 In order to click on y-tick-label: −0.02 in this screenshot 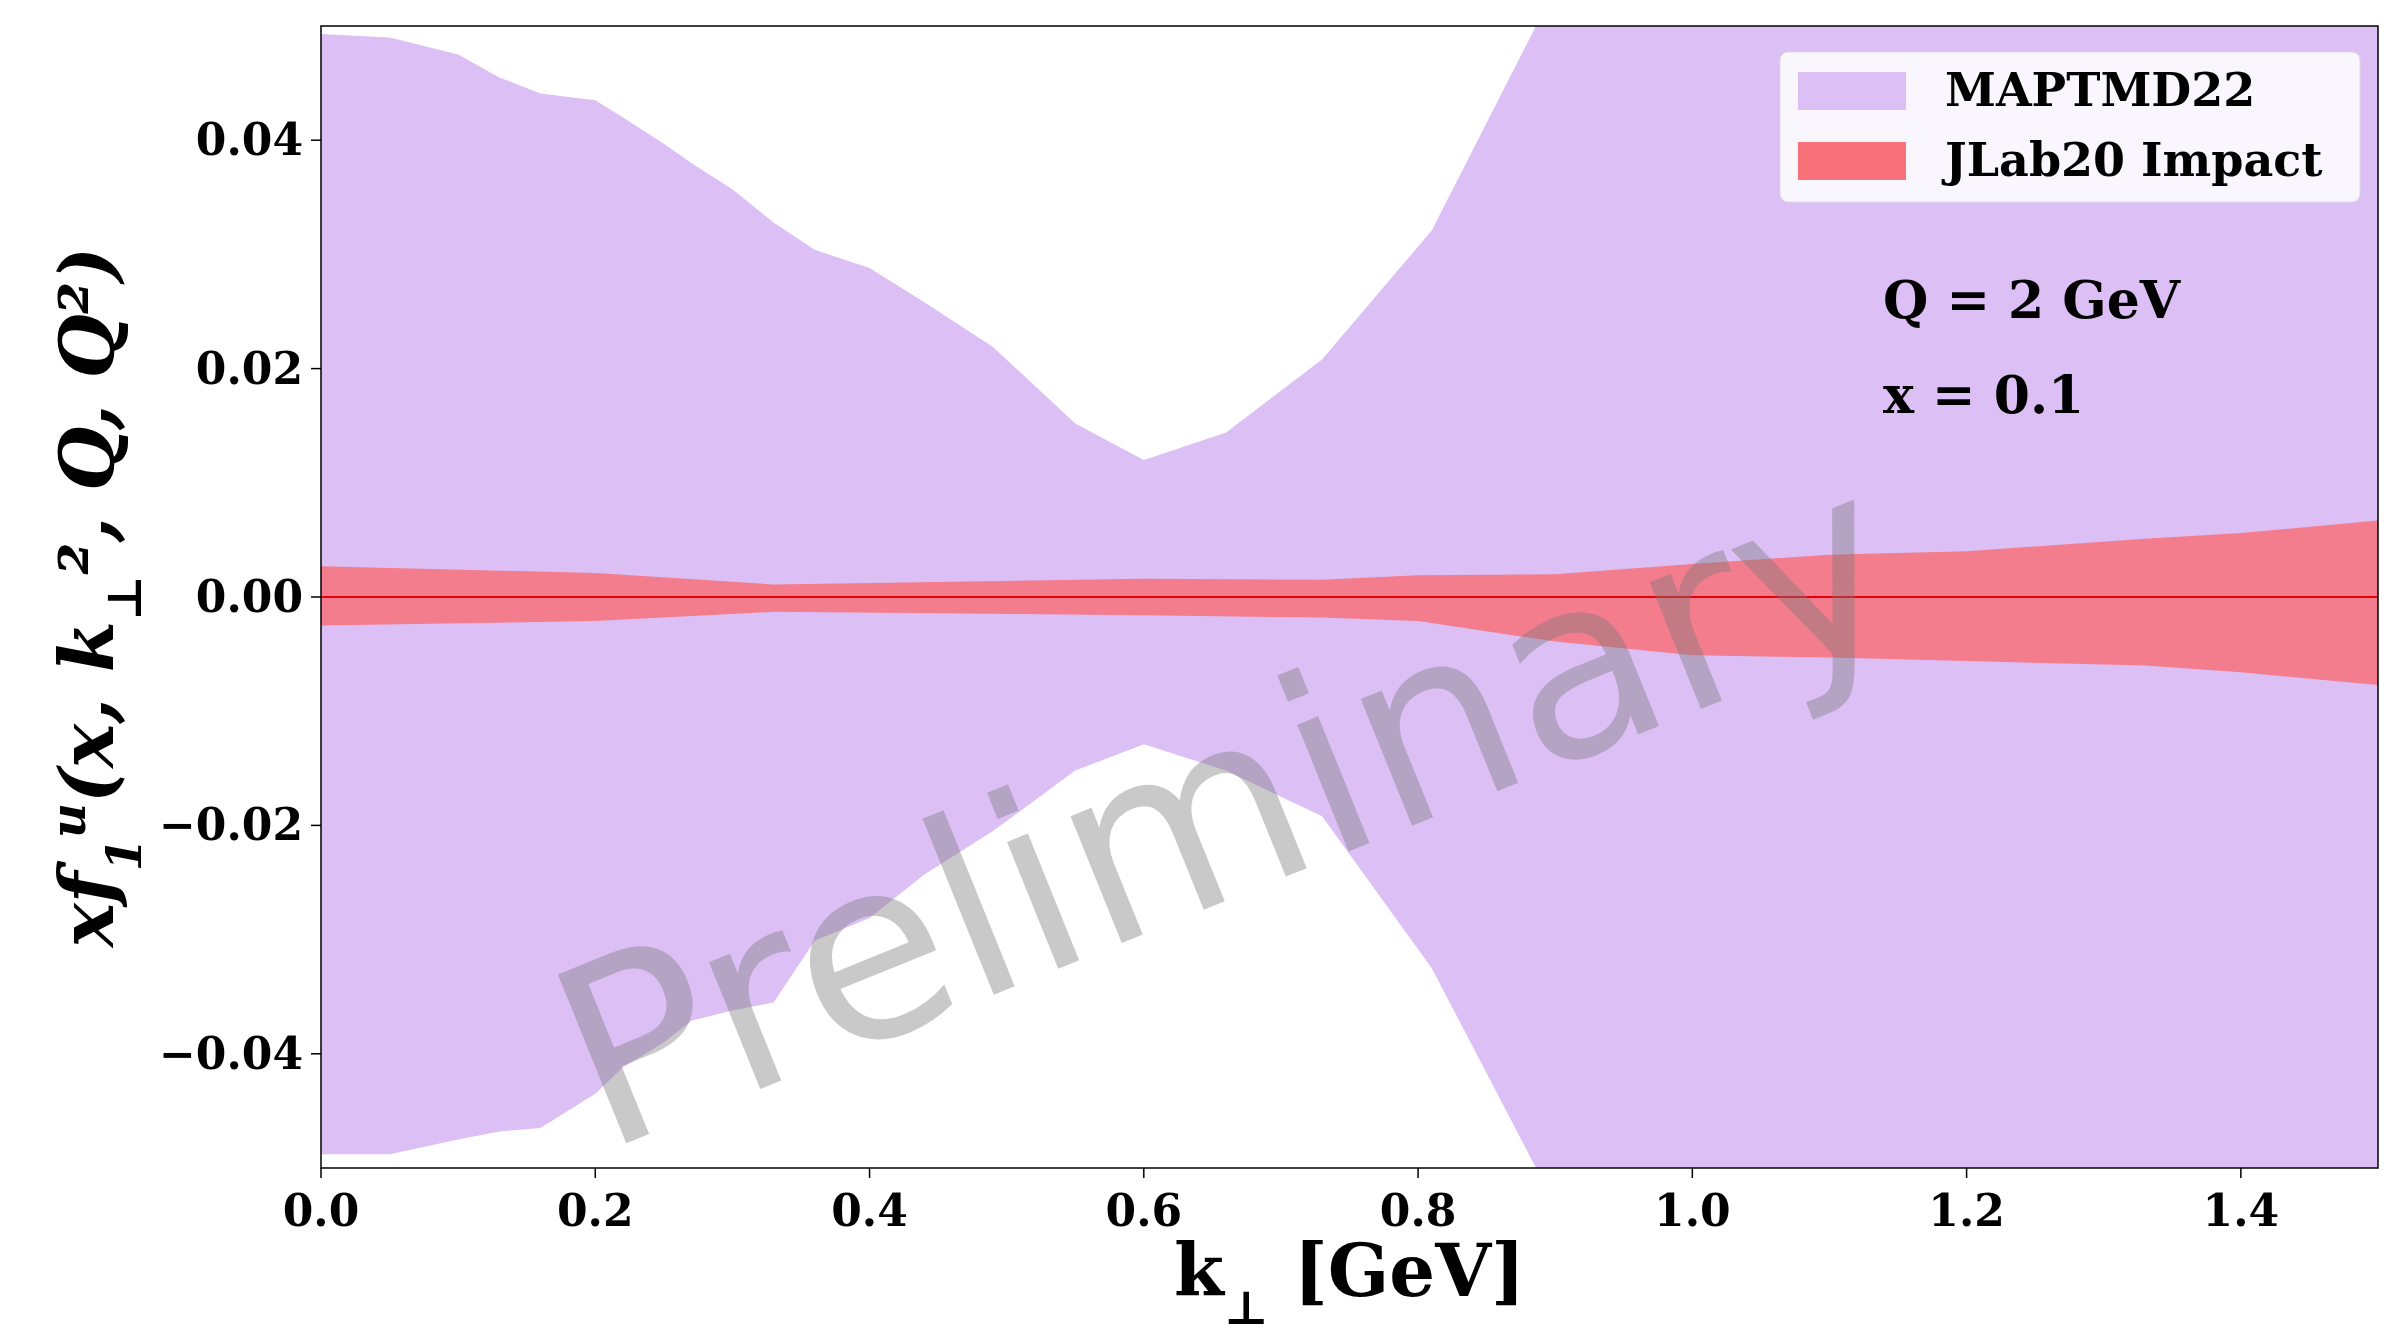, I will do `click(230, 825)`.